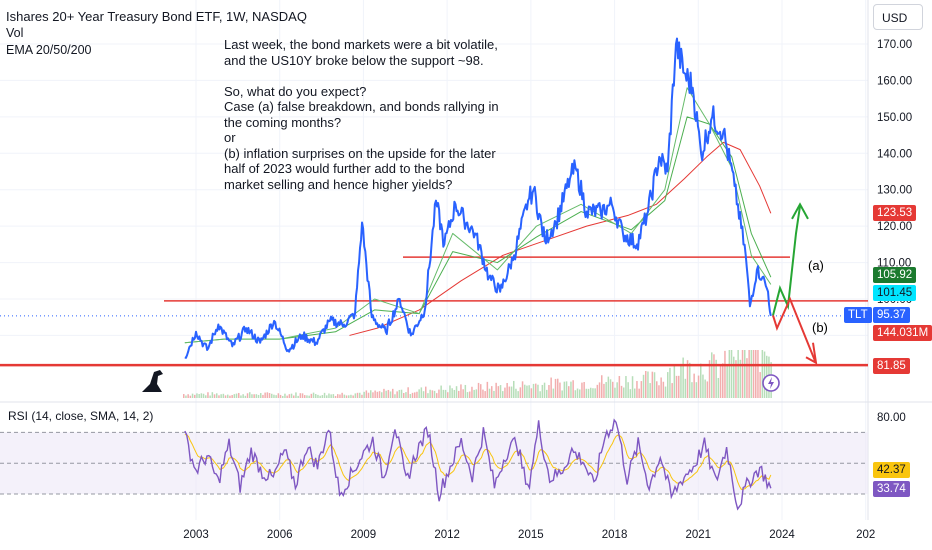  I want to click on scenario-b-arrow, so click(794, 329).